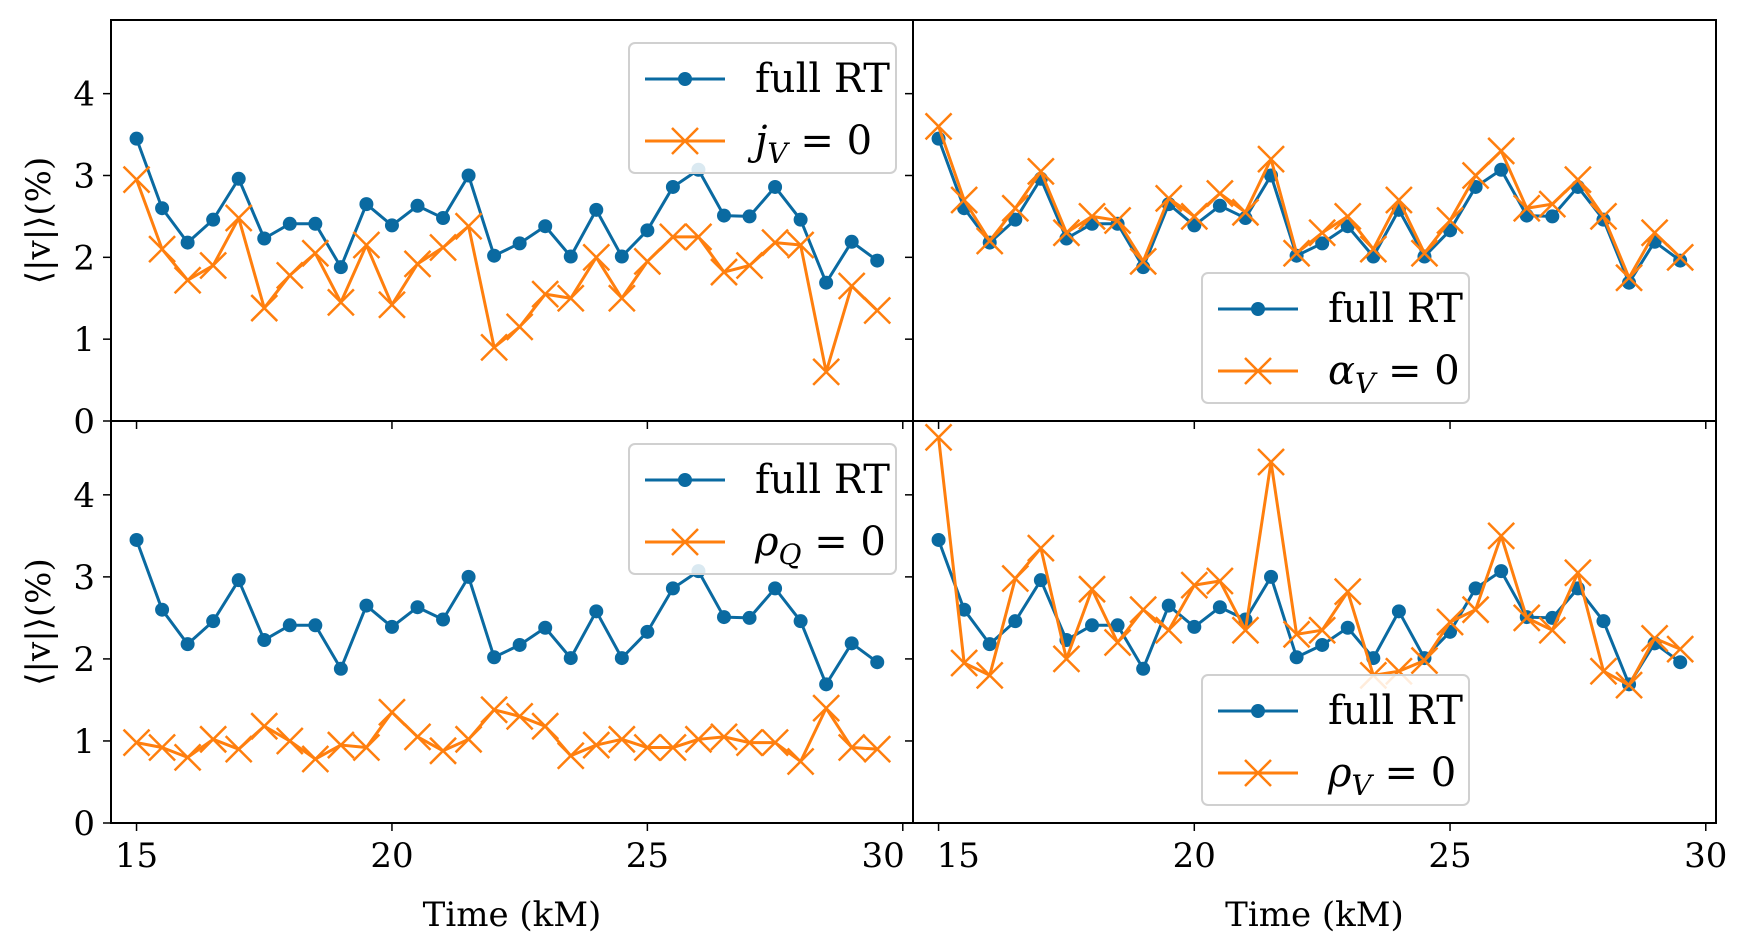 This screenshot has height=948, width=1741. What do you see at coordinates (809, 144) in the screenshot?
I see `legend-label-ablated: jV = 0` at bounding box center [809, 144].